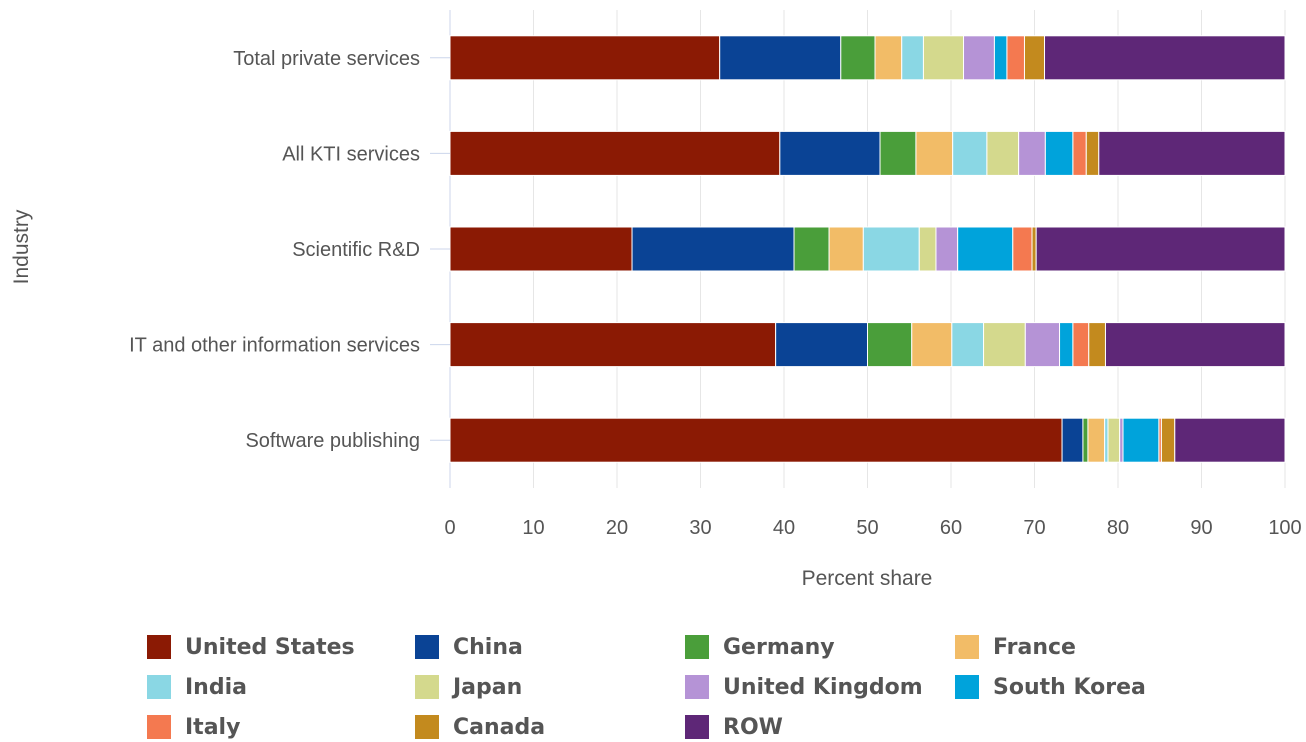 The height and width of the screenshot is (742, 1306). I want to click on legend-label: South Korea, so click(1069, 687).